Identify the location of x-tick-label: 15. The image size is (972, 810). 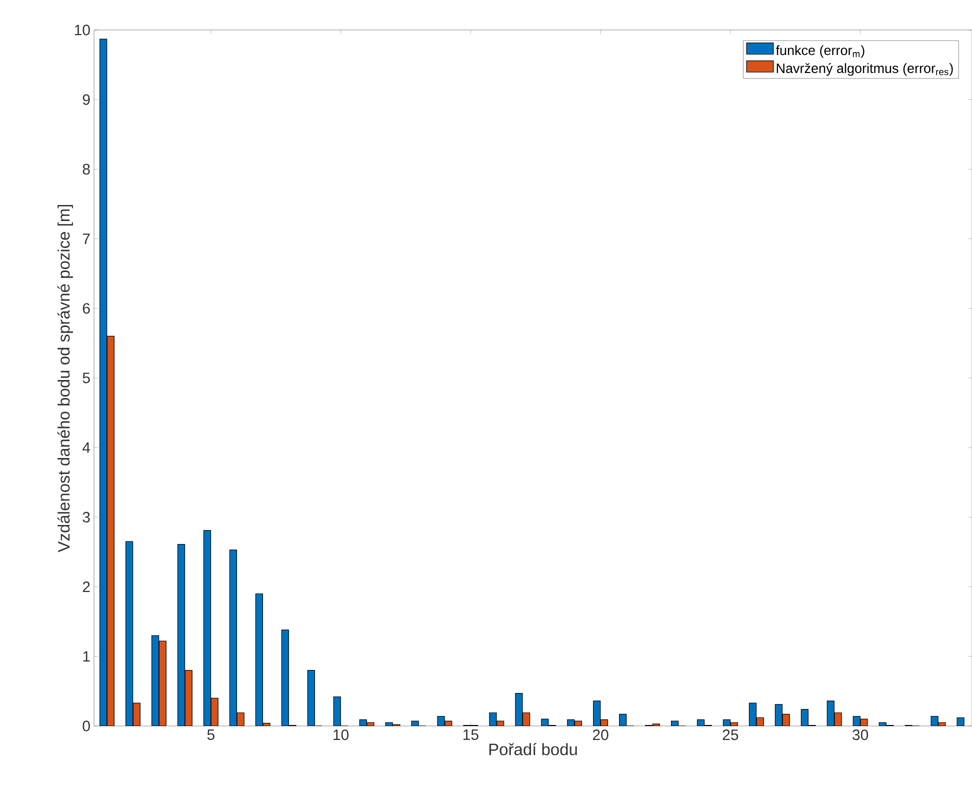
(470, 735).